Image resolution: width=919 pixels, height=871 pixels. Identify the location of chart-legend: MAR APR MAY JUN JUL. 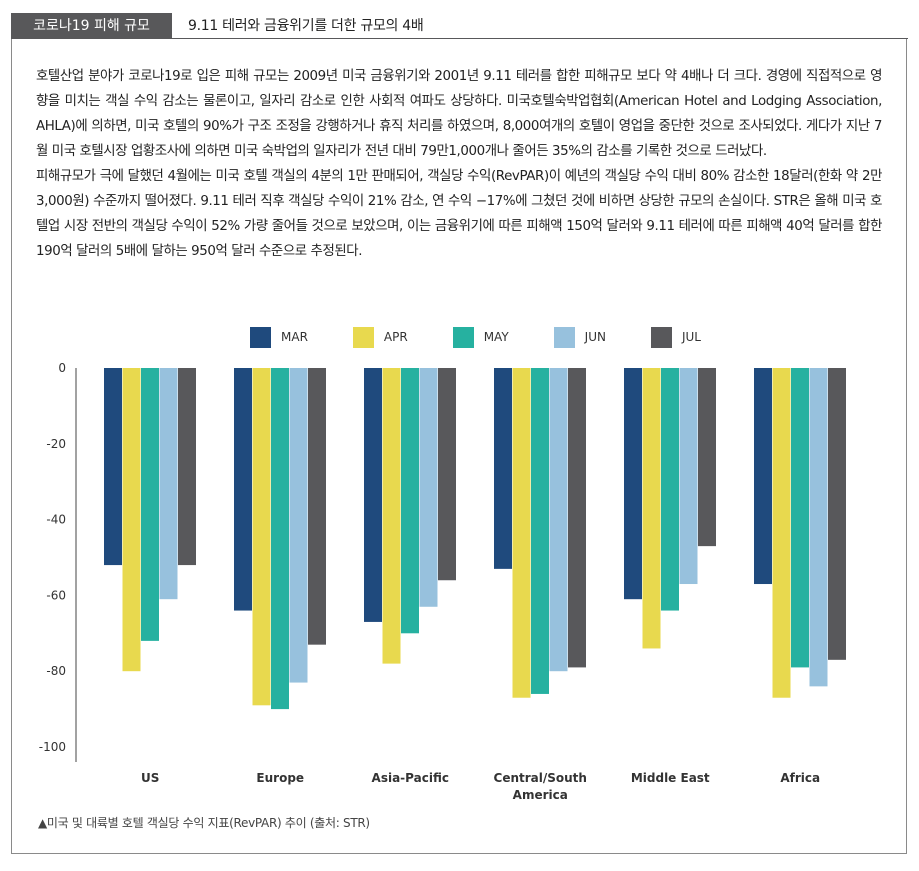
(498, 337).